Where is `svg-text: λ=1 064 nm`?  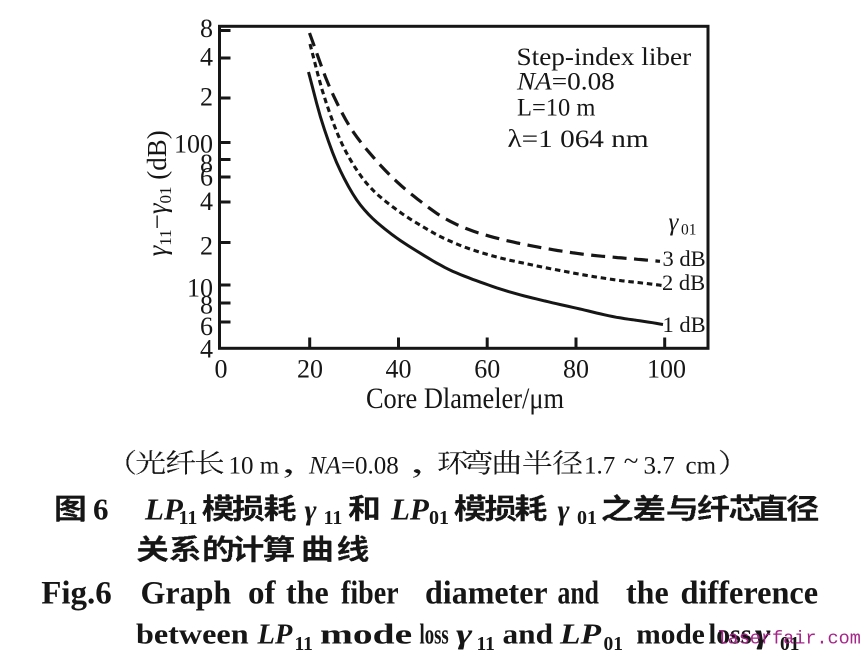
svg-text: λ=1 064 nm is located at coordinates (578, 139).